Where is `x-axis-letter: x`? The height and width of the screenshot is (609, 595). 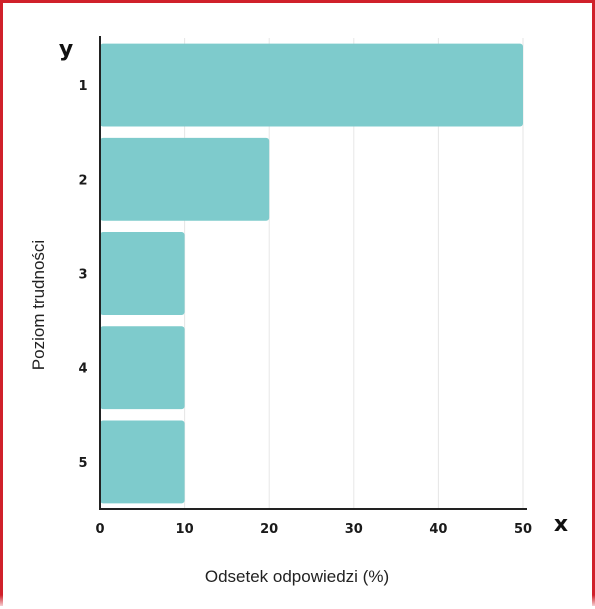
x-axis-letter: x is located at coordinates (561, 524).